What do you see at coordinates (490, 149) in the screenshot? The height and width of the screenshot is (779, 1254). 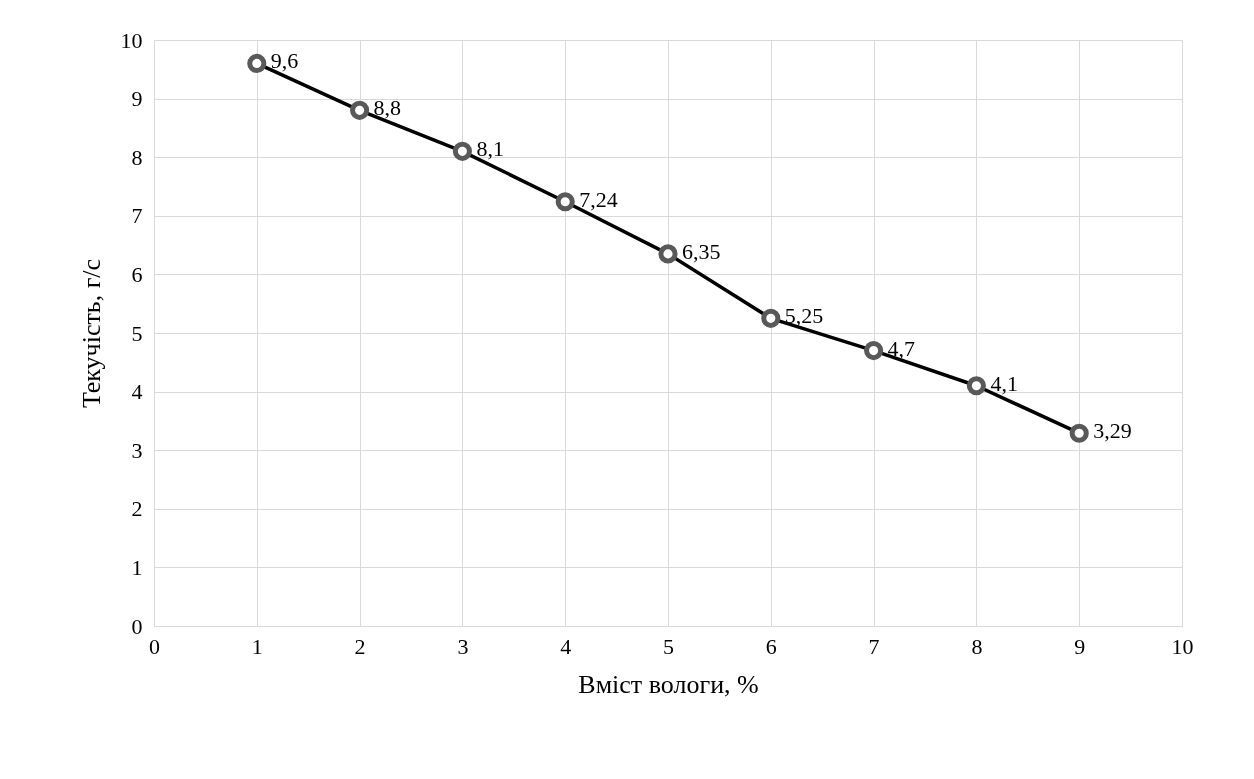 I see `data-label: 8,1` at bounding box center [490, 149].